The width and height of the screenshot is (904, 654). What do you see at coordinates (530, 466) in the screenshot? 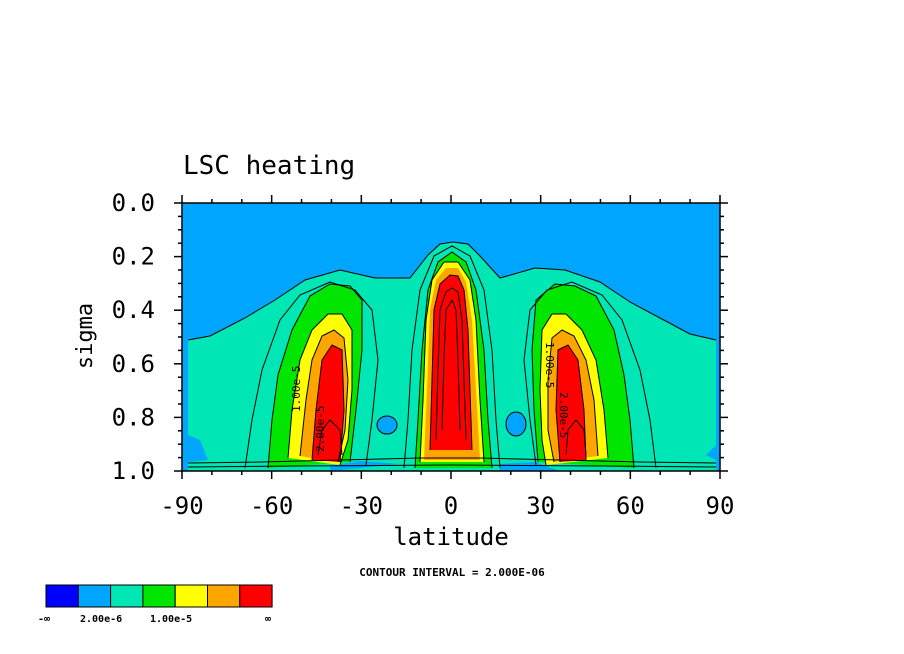
I see `surface-sky-right` at bounding box center [530, 466].